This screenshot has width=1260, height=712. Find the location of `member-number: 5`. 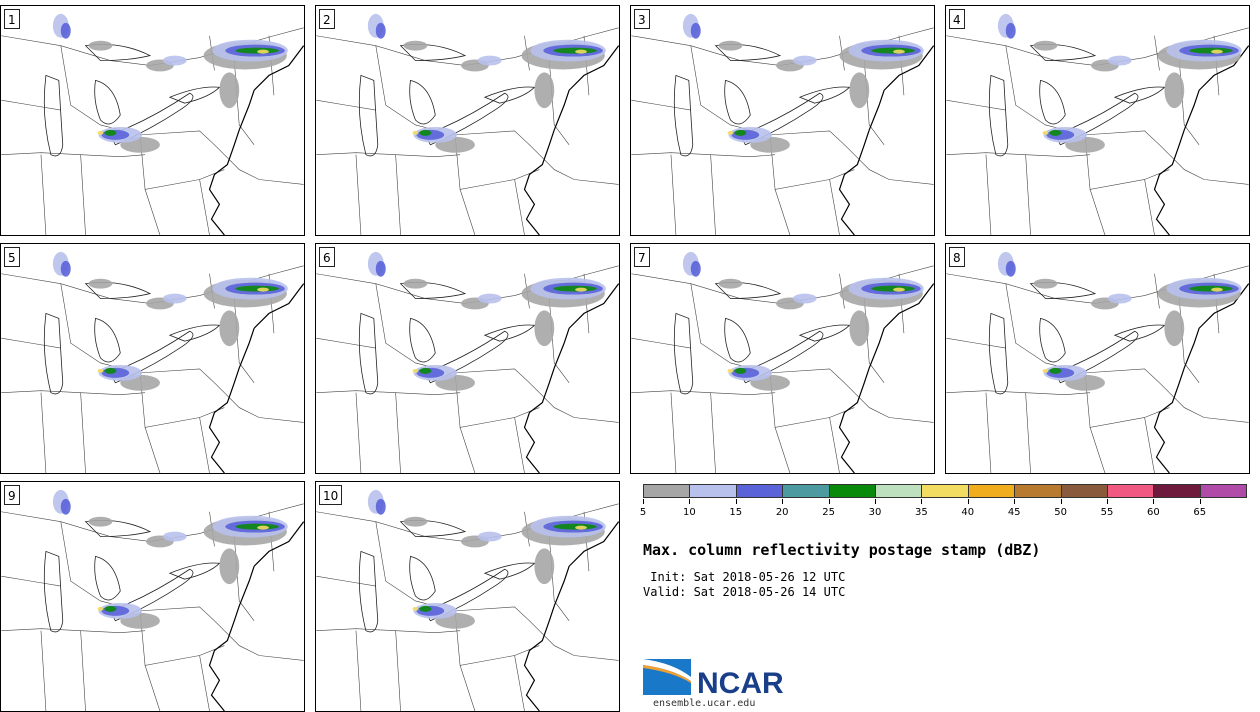

member-number: 5 is located at coordinates (12, 257).